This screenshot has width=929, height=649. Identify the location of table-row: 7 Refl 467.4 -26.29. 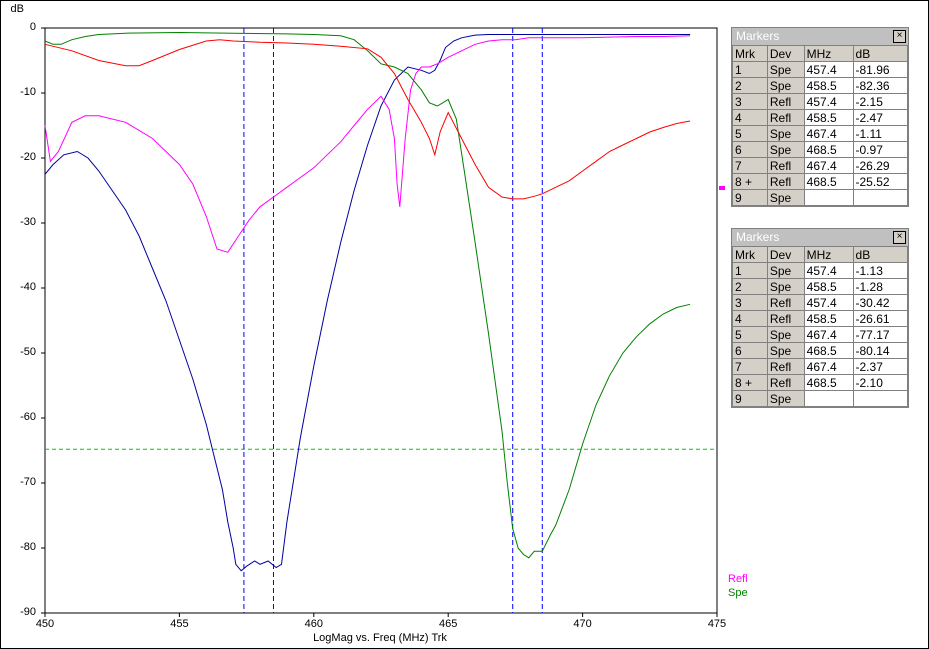
(820, 165).